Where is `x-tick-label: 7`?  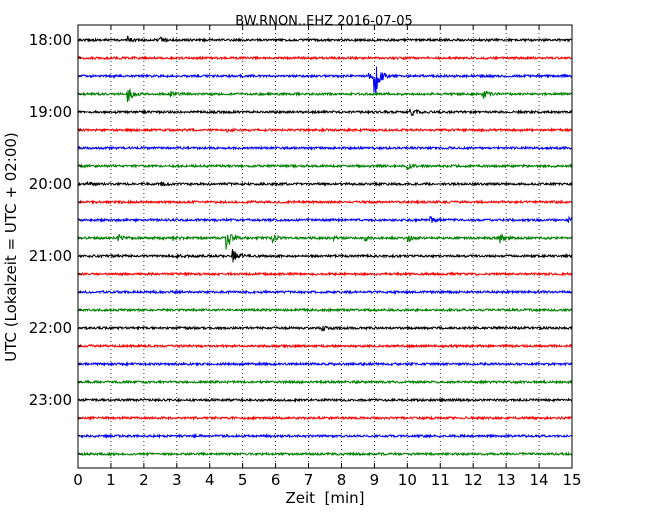
x-tick-label: 7 is located at coordinates (309, 480).